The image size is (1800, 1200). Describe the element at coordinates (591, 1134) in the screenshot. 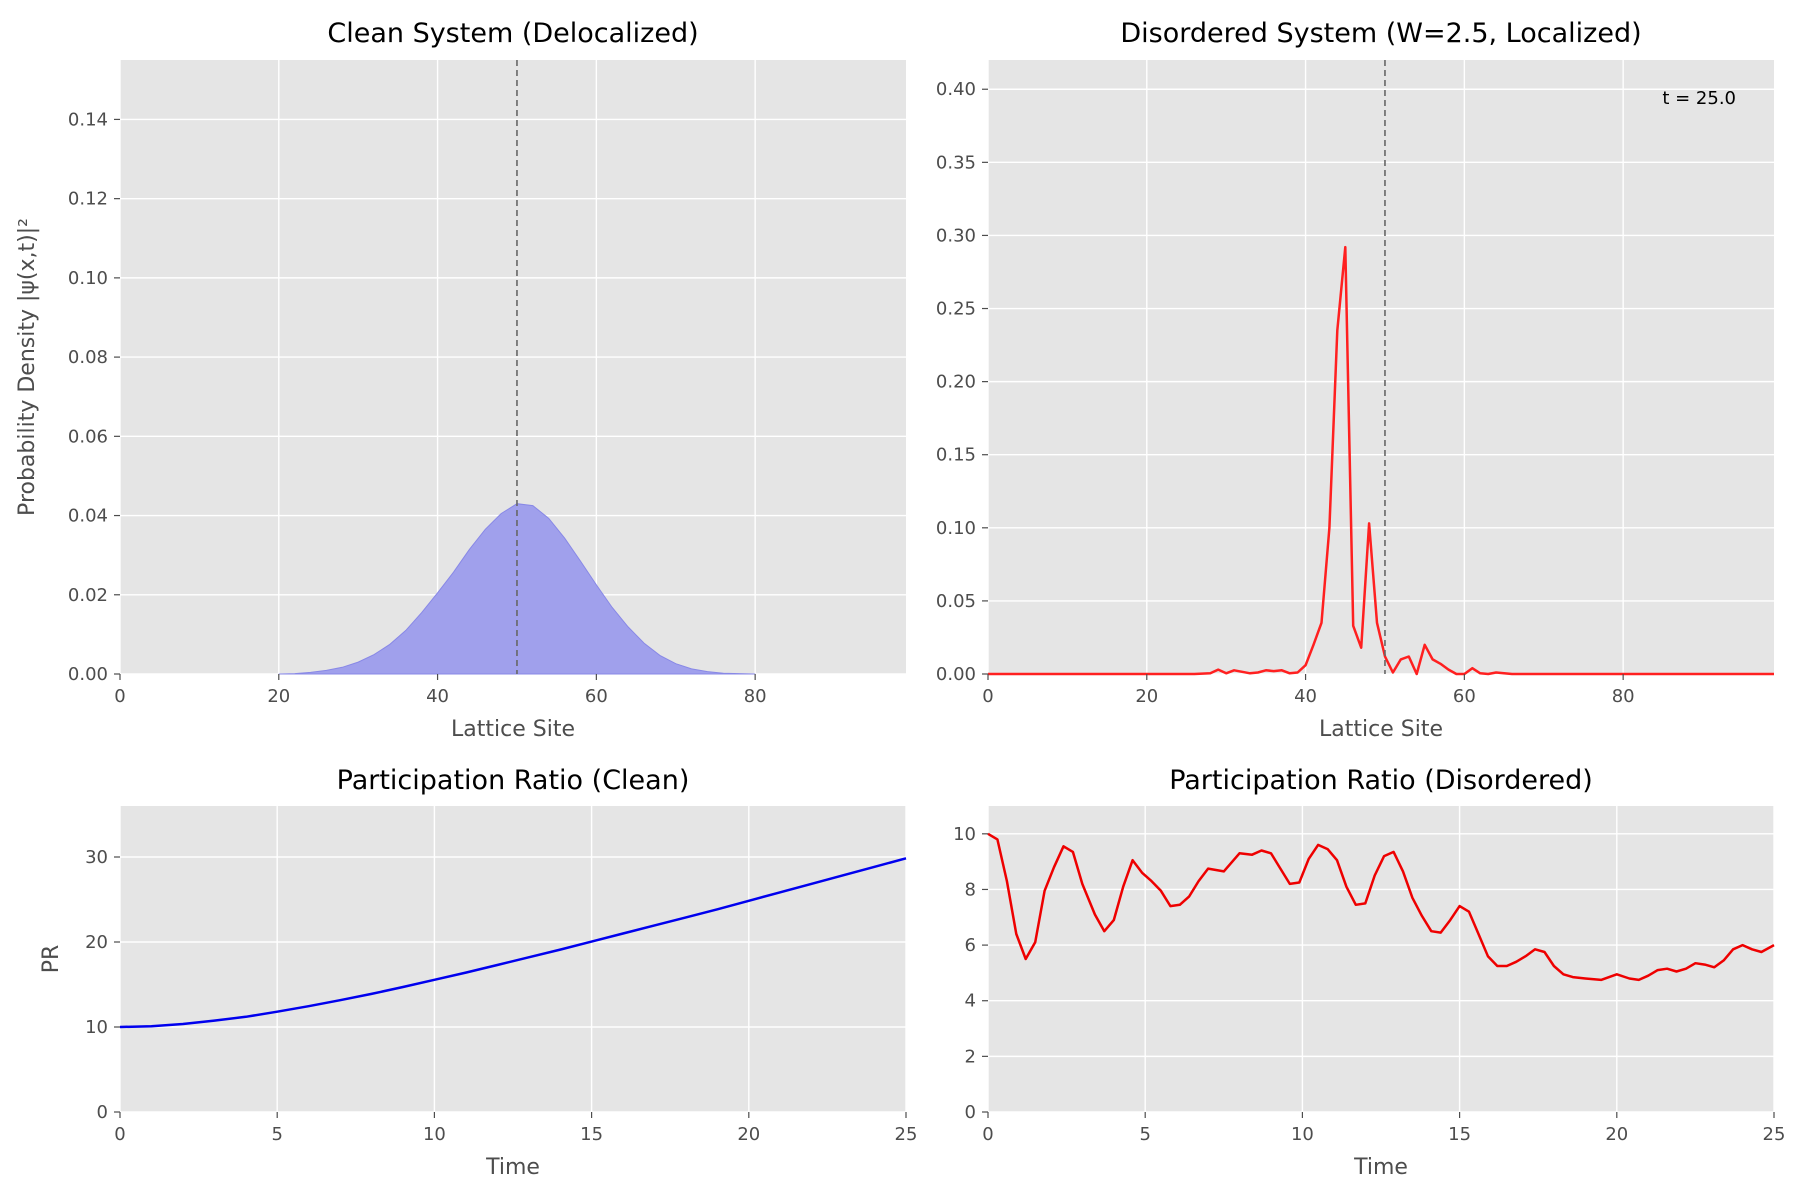

I see `clean-pr-xtick-label-3: 15` at that location.